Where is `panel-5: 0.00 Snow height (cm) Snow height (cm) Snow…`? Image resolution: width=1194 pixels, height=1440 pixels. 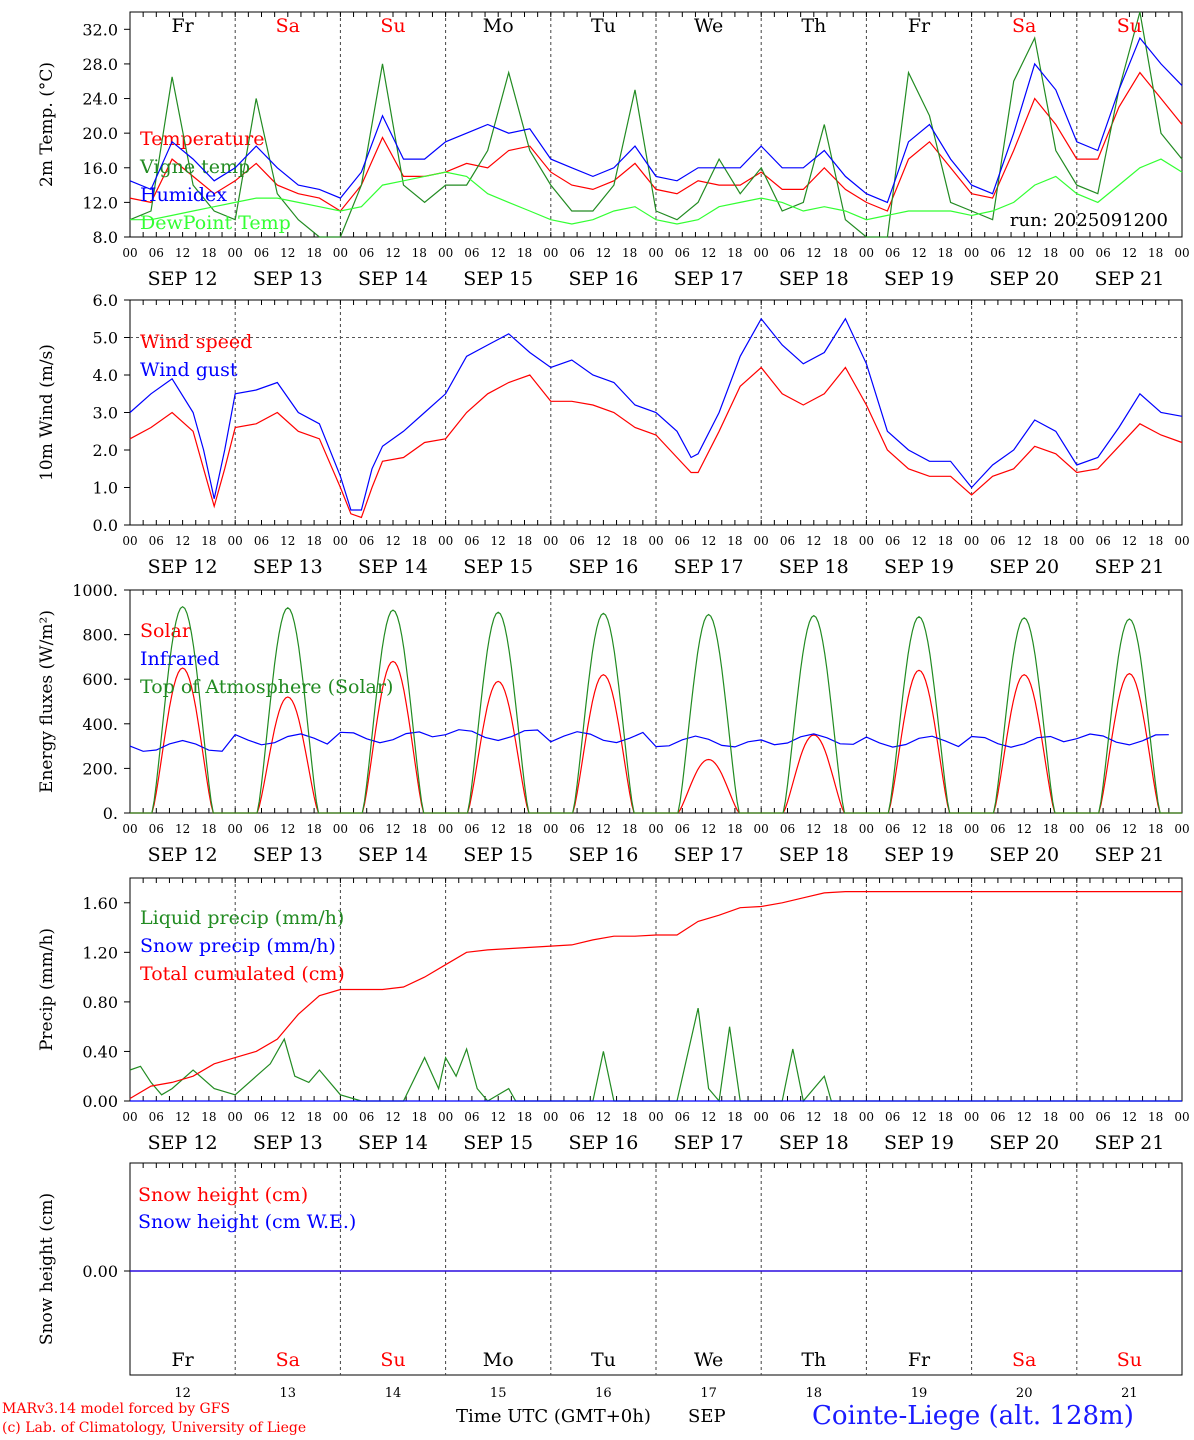
panel-5: 0.00 Snow height (cm) Snow height (cm) Snow… is located at coordinates (610, 1269).